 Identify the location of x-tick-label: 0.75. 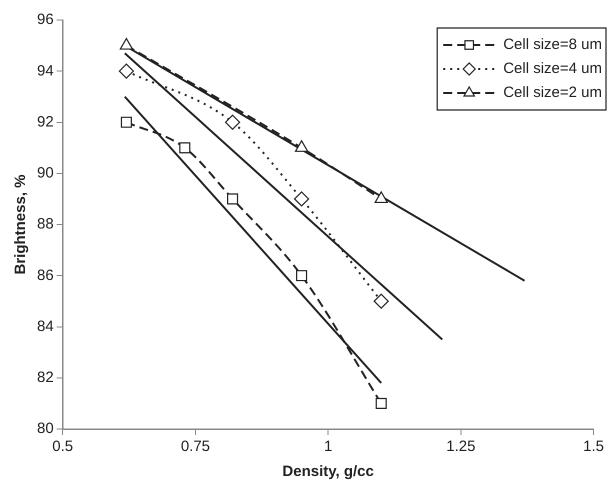
(195, 447).